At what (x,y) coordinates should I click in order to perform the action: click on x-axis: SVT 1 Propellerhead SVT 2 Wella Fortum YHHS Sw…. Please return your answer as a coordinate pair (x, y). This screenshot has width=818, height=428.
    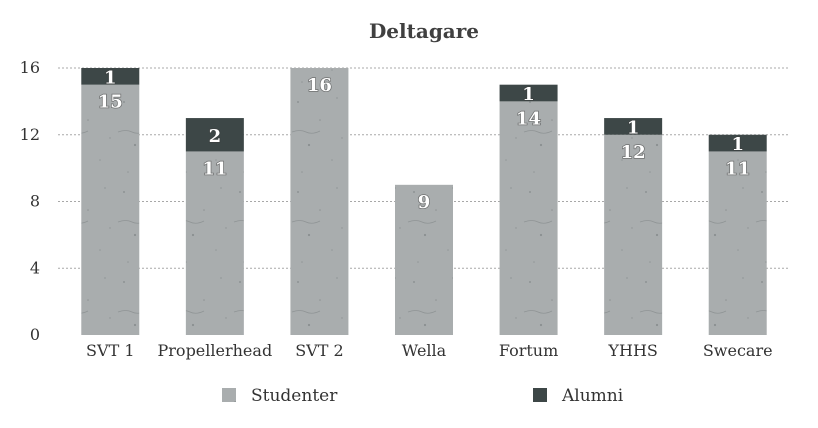
    Looking at the image, I should click on (429, 350).